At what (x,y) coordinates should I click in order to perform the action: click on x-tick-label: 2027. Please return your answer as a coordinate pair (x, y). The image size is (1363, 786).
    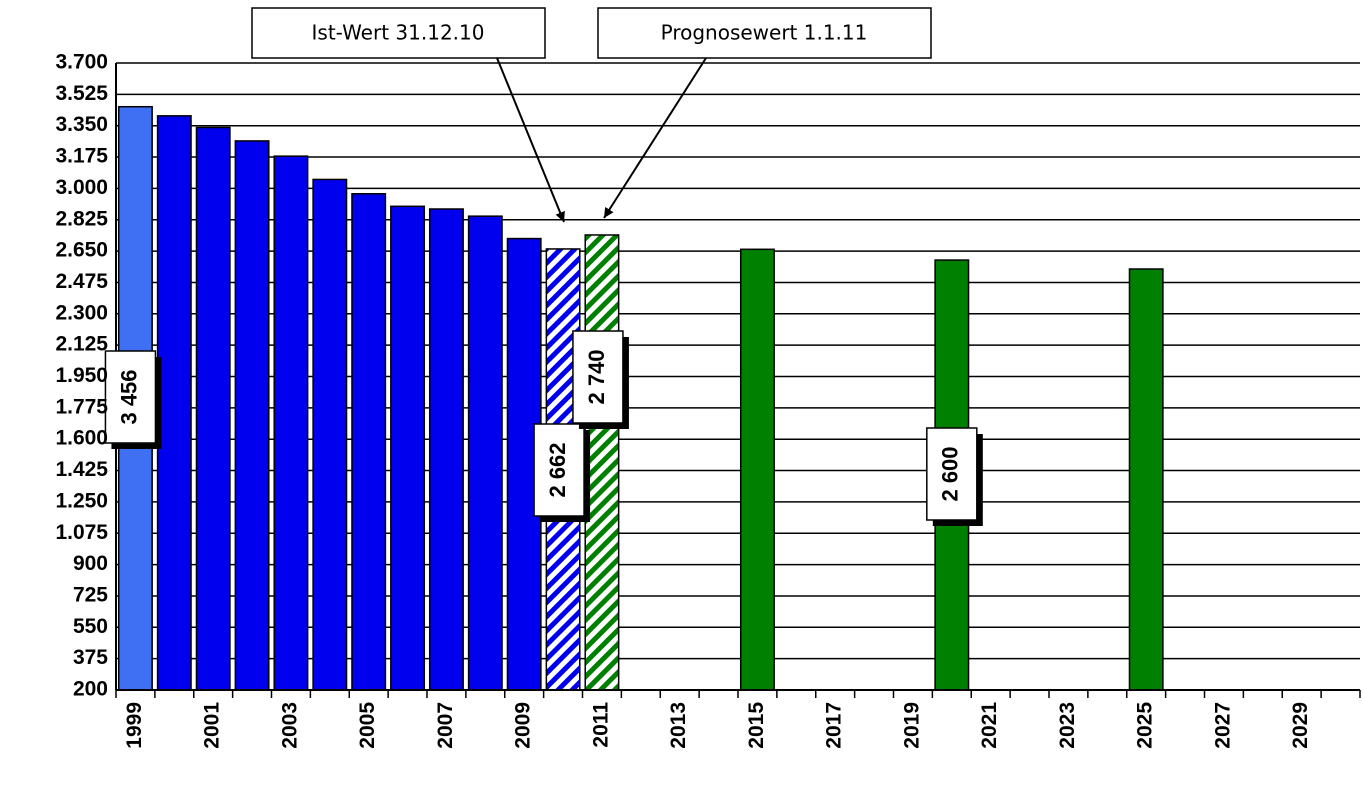
    Looking at the image, I should click on (1222, 725).